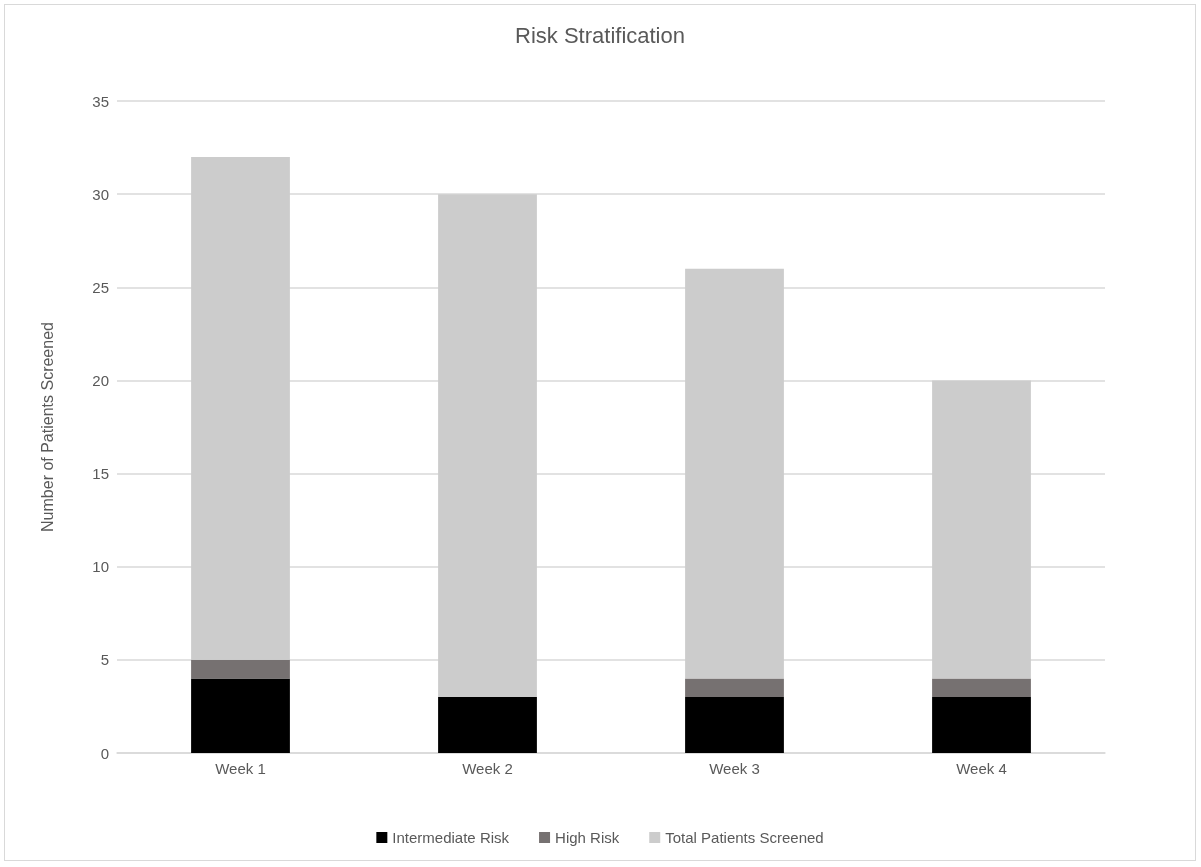 This screenshot has height=867, width=1201. What do you see at coordinates (744, 837) in the screenshot?
I see `legend-label: Total Patients Screened` at bounding box center [744, 837].